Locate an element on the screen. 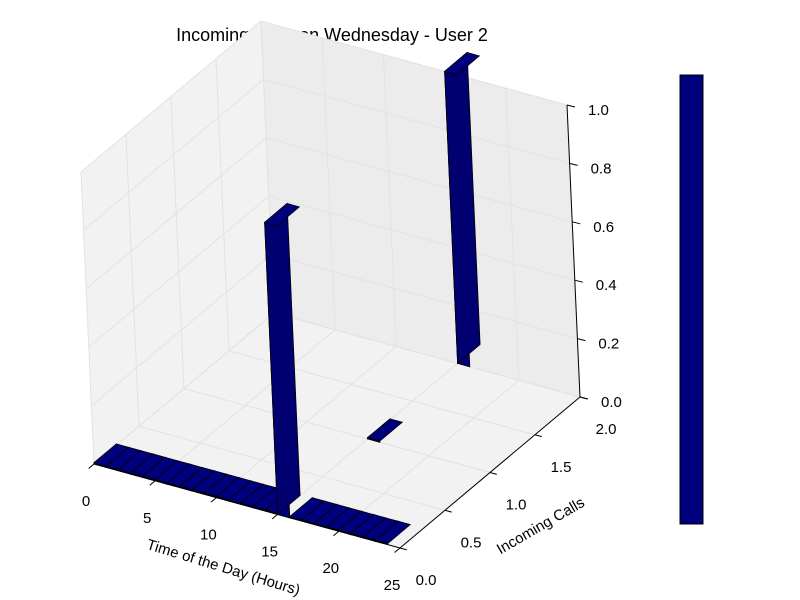  x-tick-label: 5 is located at coordinates (147, 518).